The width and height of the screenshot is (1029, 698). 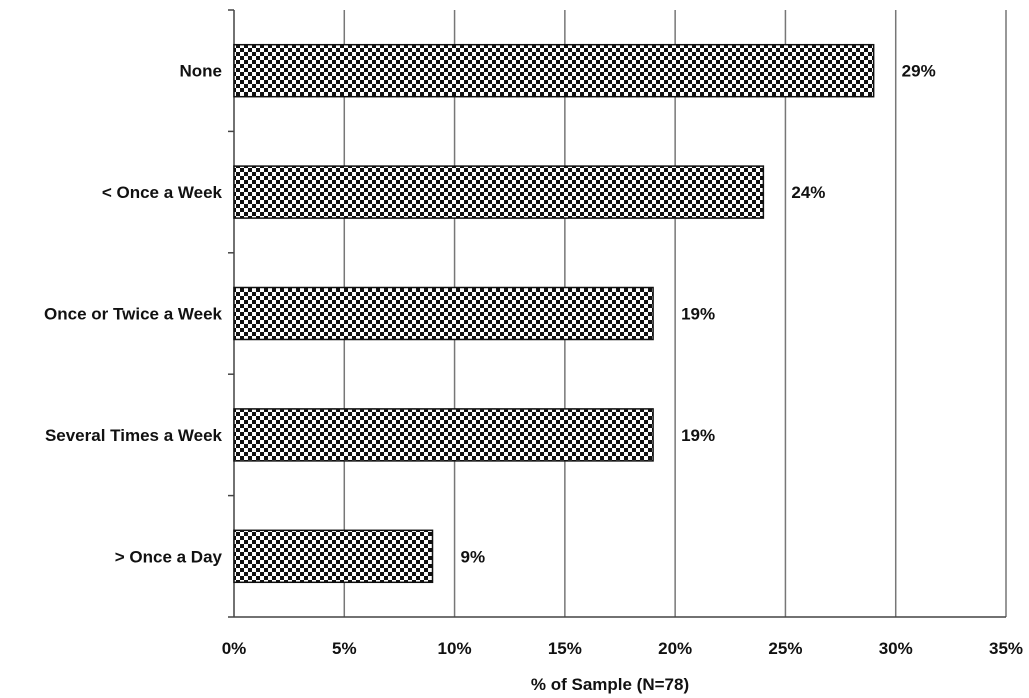 I want to click on data-label: 29%, so click(x=919, y=71).